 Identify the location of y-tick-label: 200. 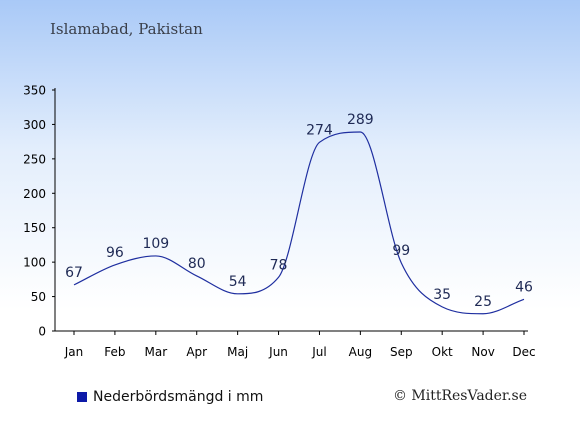
(34, 194).